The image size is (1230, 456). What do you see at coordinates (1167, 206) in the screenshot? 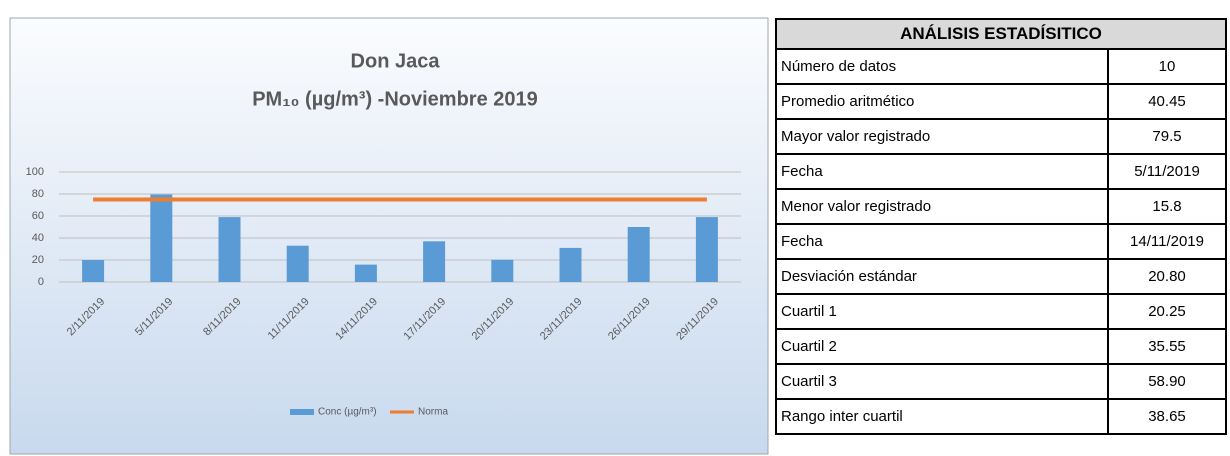
I see `stat-value: 15.8` at bounding box center [1167, 206].